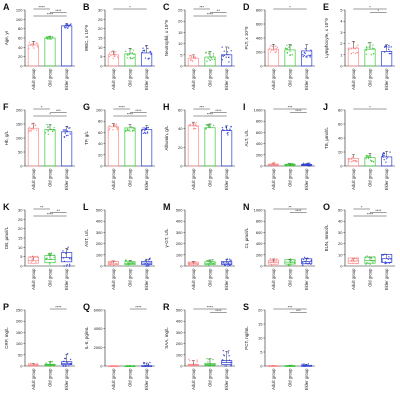 Image resolution: width=400 pixels, height=405 pixels. What do you see at coordinates (326, 237) in the screenshot?
I see `y-axis-label: BUN, mmol/L` at bounding box center [326, 237].